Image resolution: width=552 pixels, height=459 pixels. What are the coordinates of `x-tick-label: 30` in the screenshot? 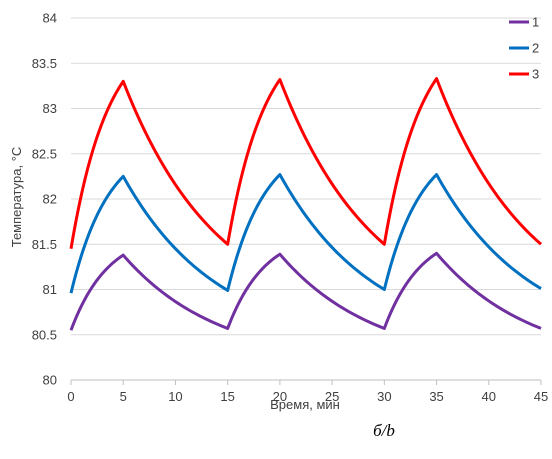 It's located at (384, 396).